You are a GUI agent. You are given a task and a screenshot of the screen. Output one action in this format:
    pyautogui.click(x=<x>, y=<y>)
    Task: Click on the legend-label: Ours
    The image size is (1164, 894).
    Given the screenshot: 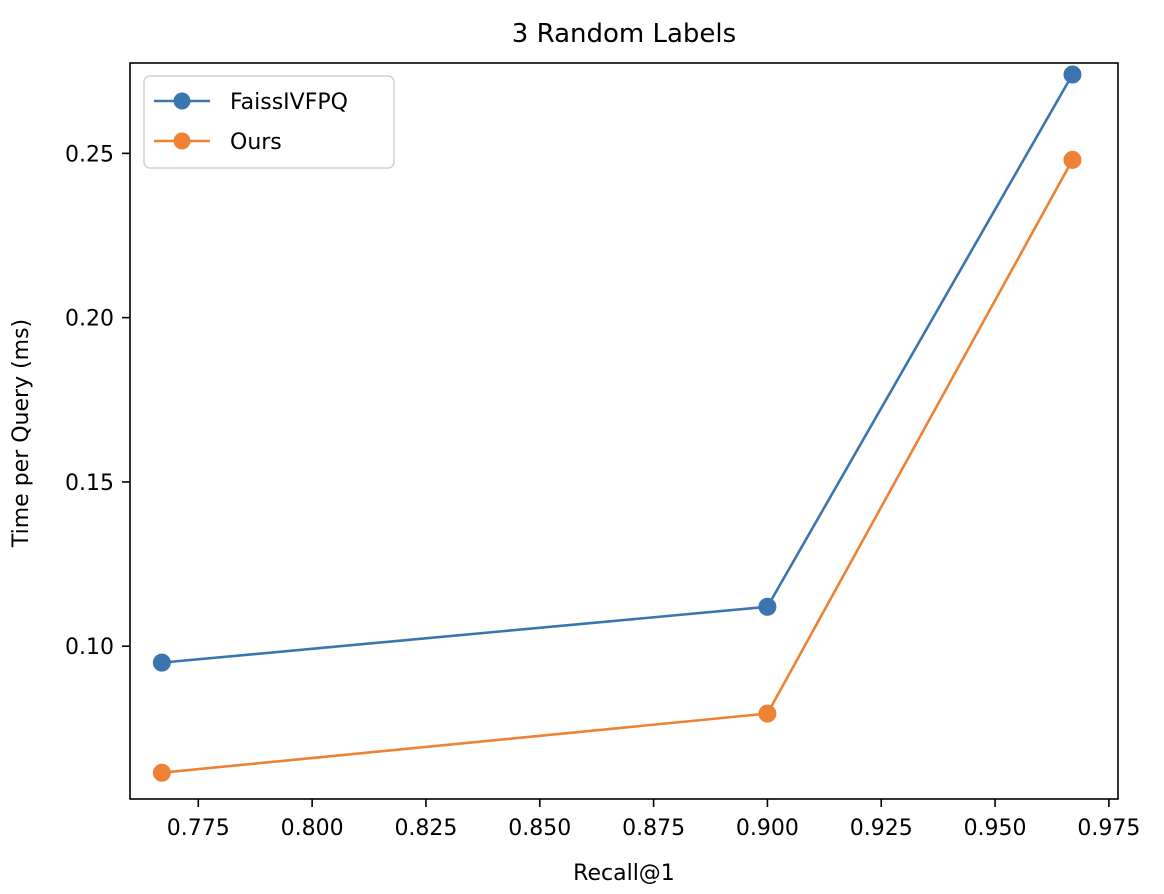 What is the action you would take?
    pyautogui.click(x=256, y=142)
    